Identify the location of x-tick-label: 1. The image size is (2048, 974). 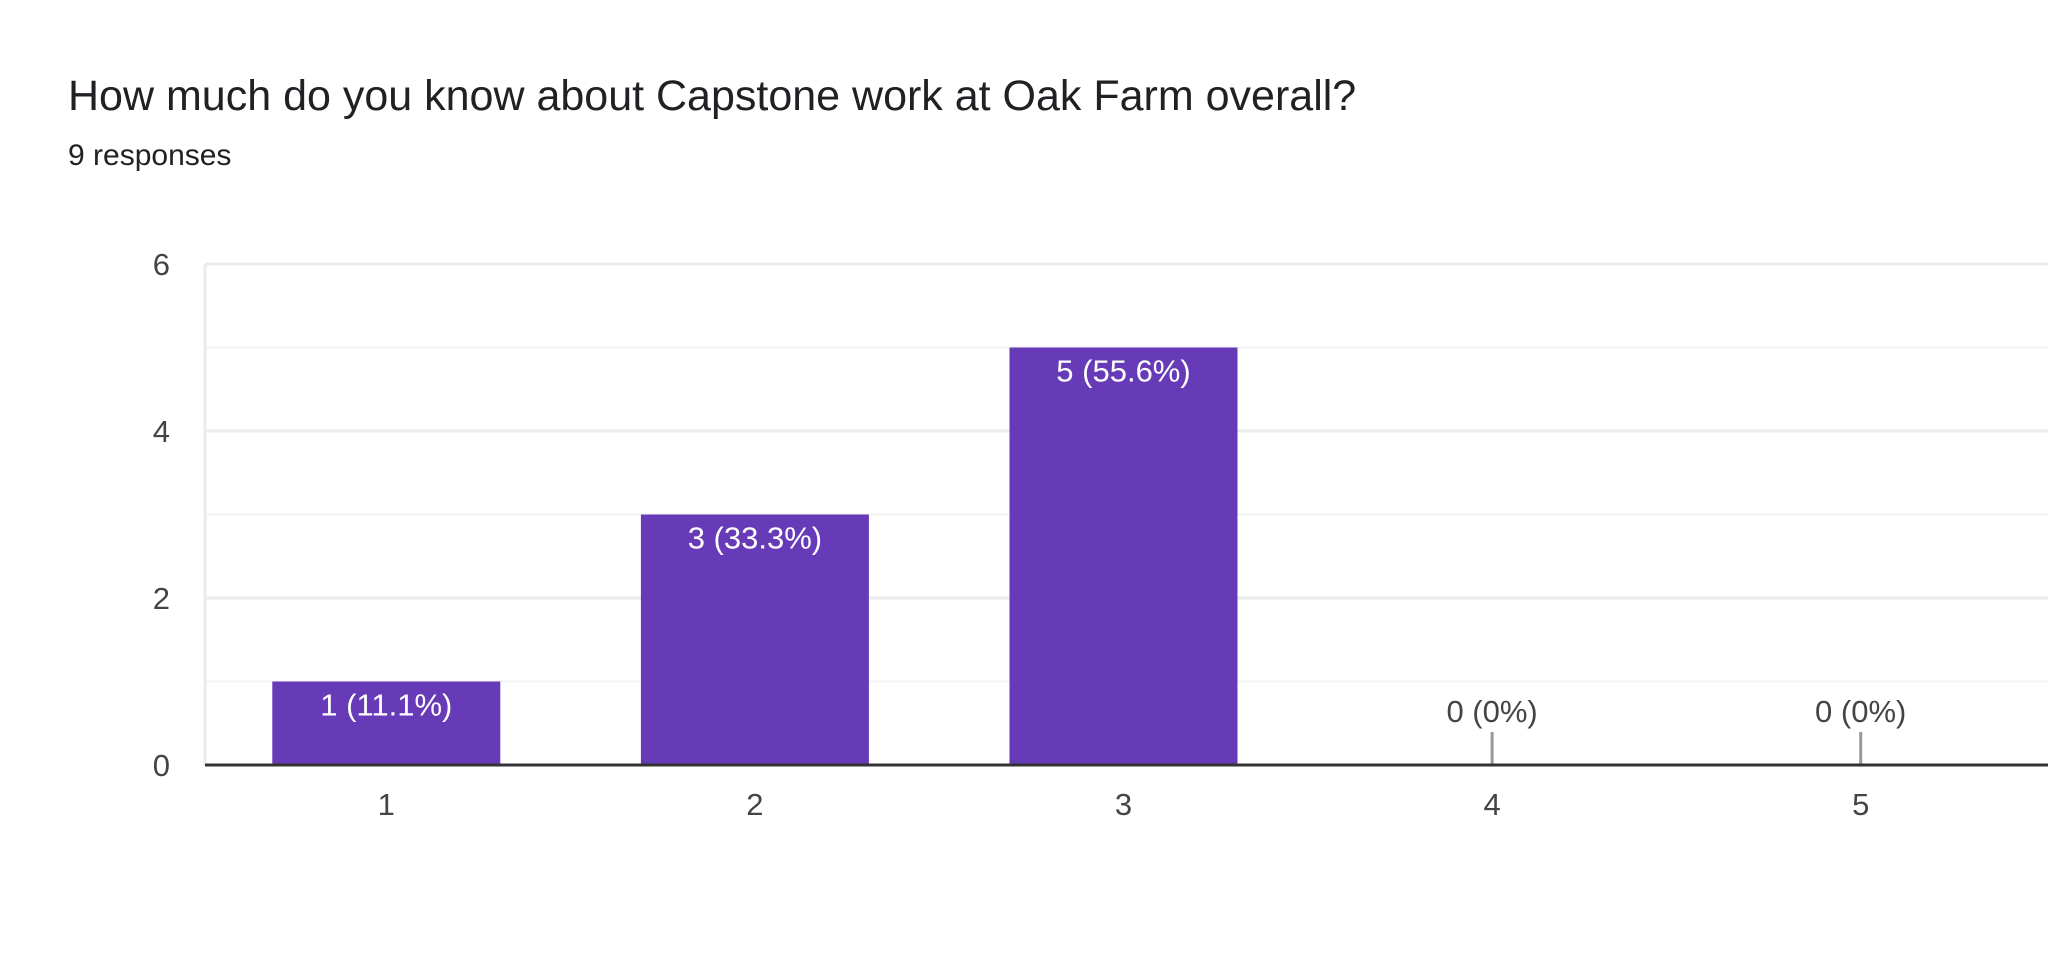
(386, 804).